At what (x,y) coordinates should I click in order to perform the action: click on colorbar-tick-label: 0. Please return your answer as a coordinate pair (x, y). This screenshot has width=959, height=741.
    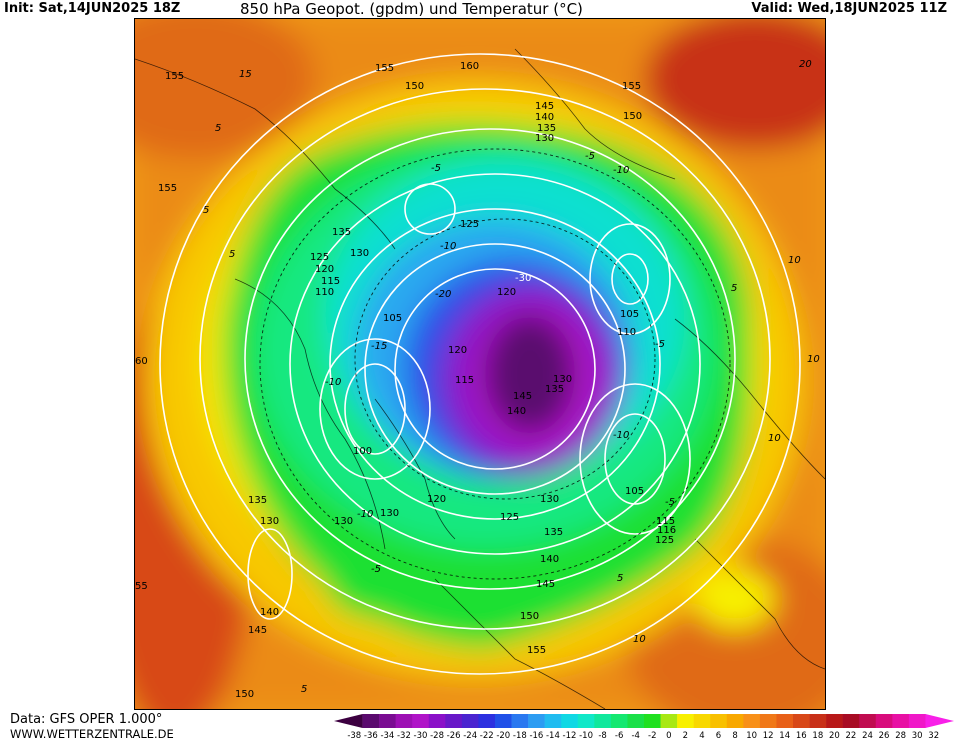
    Looking at the image, I should click on (668, 735).